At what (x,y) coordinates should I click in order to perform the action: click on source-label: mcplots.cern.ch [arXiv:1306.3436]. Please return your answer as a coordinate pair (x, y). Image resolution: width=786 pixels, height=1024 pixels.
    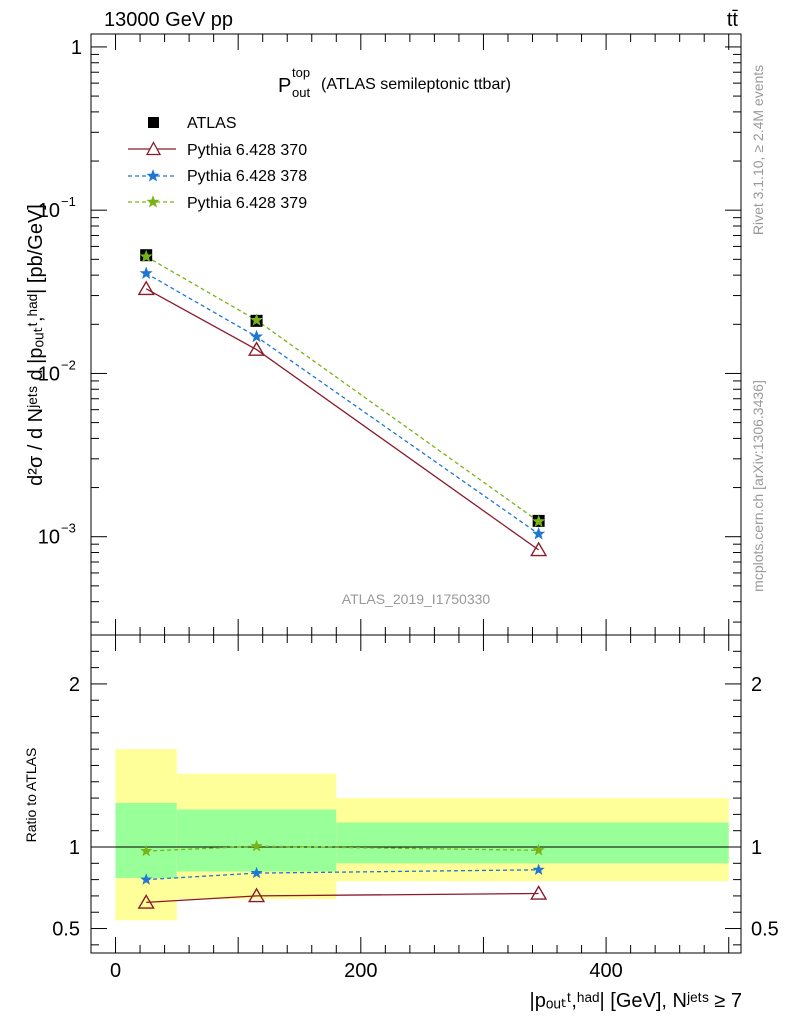
    Looking at the image, I should click on (758, 486).